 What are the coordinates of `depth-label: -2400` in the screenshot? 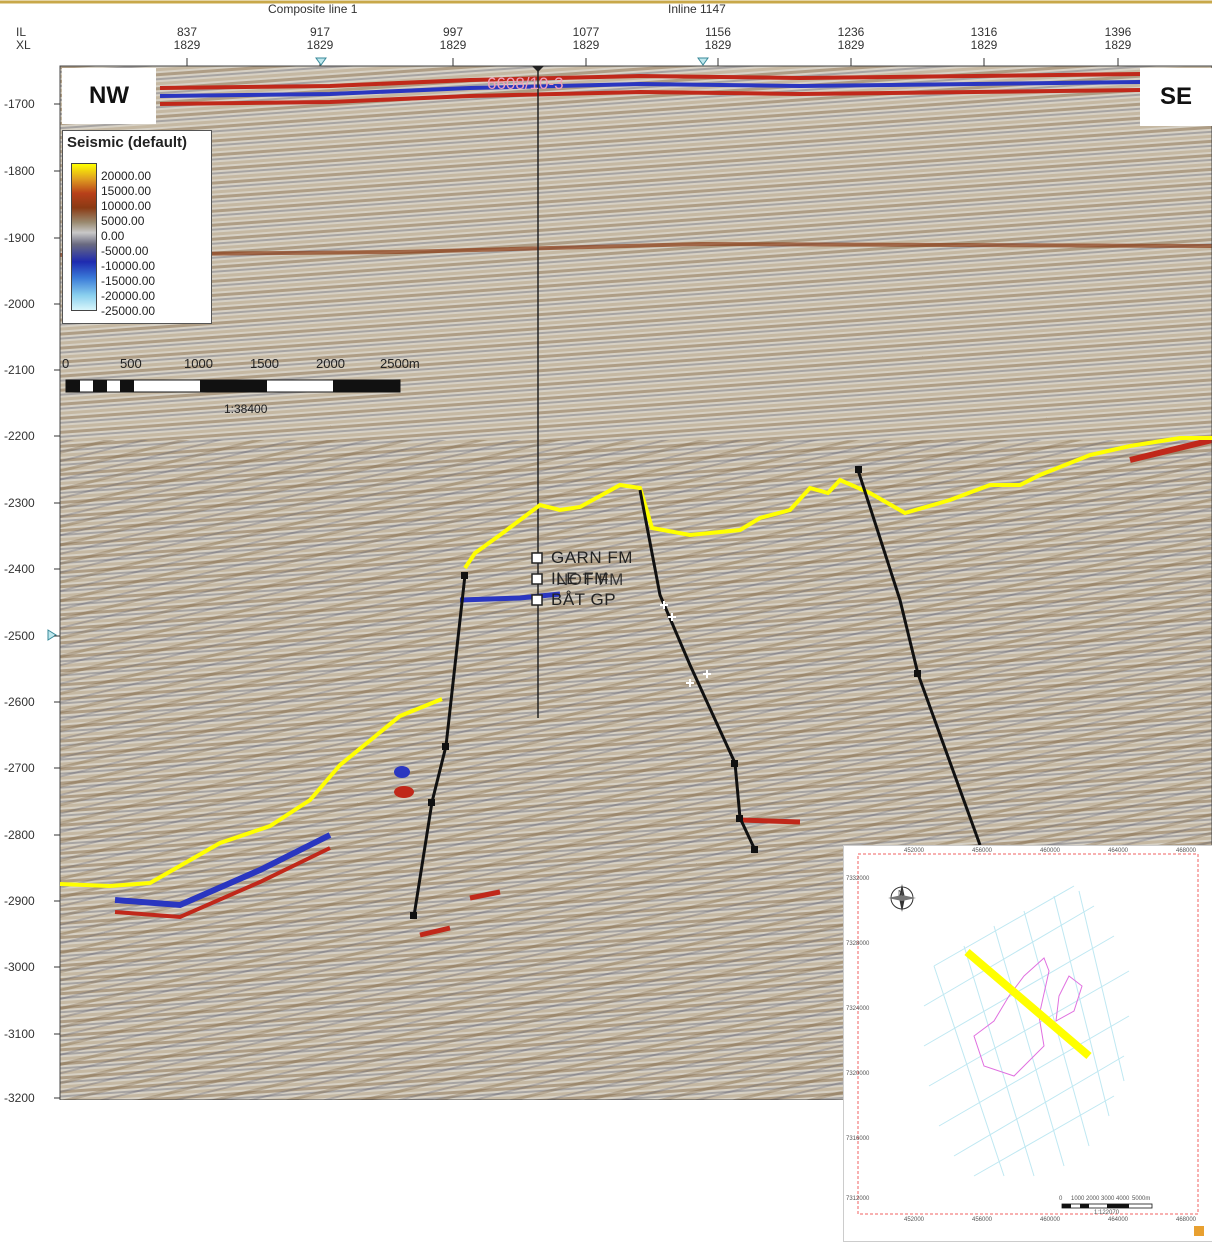 It's located at (19, 569).